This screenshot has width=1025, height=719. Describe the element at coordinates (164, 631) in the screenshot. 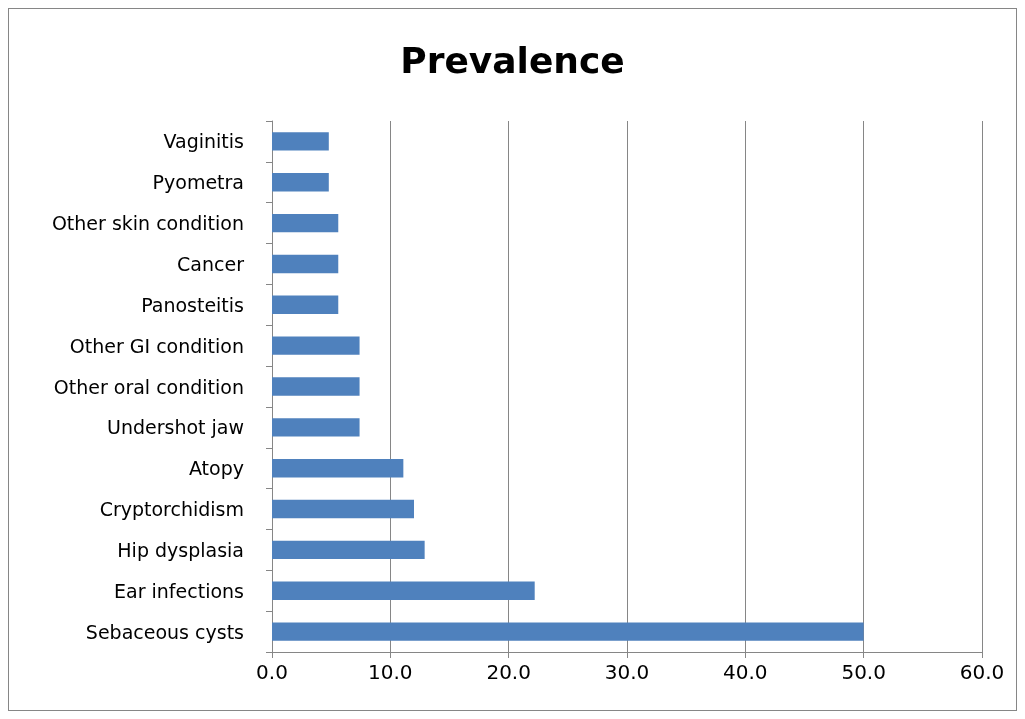

I see `y-tick-label: Sebaceous cysts` at that location.